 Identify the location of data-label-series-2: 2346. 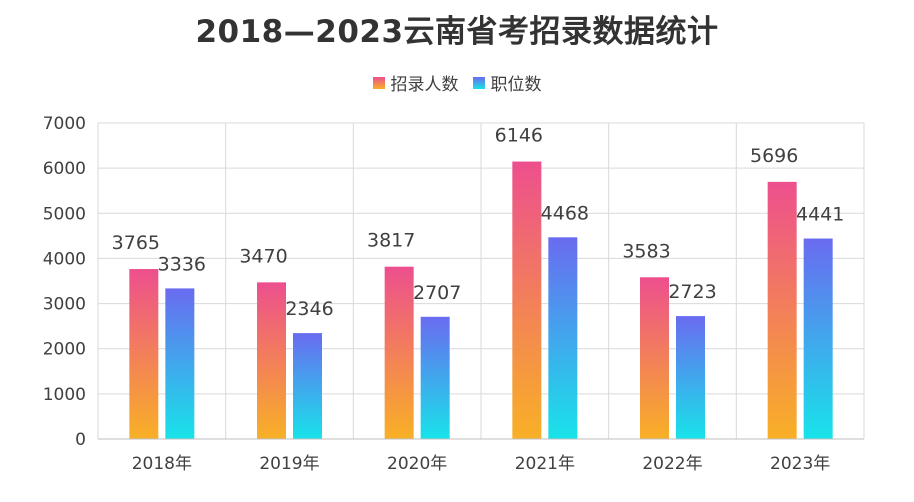
(309, 309).